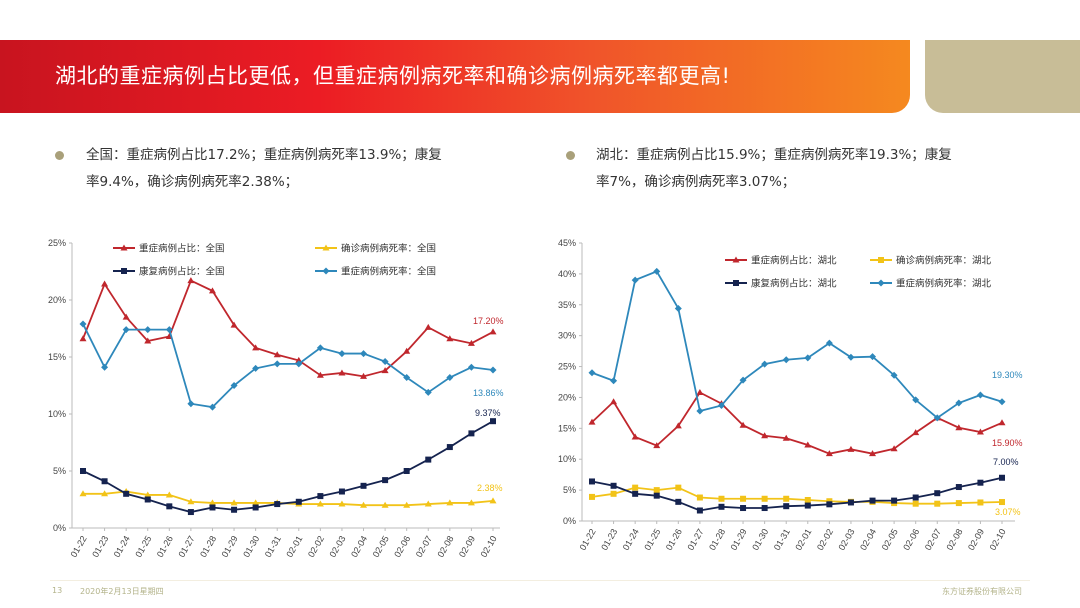 Image resolution: width=1080 pixels, height=608 pixels. Describe the element at coordinates (695, 539) in the screenshot. I see `x-tick-label: 01-27` at that location.